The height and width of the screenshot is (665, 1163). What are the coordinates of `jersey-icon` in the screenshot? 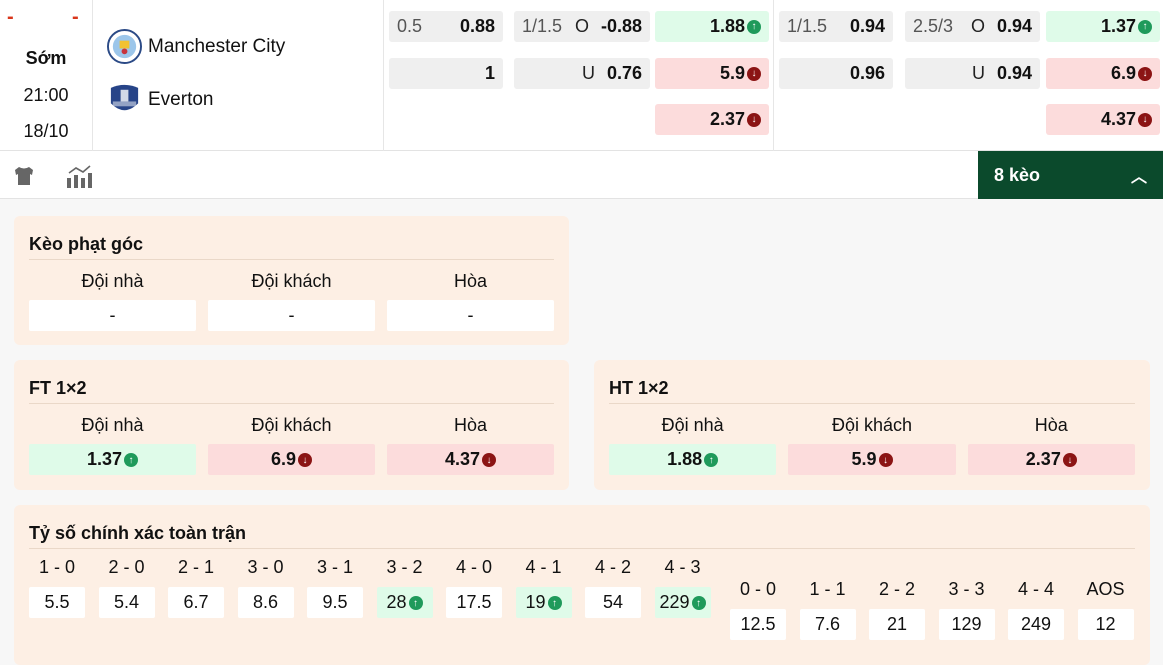 It's located at (24, 176).